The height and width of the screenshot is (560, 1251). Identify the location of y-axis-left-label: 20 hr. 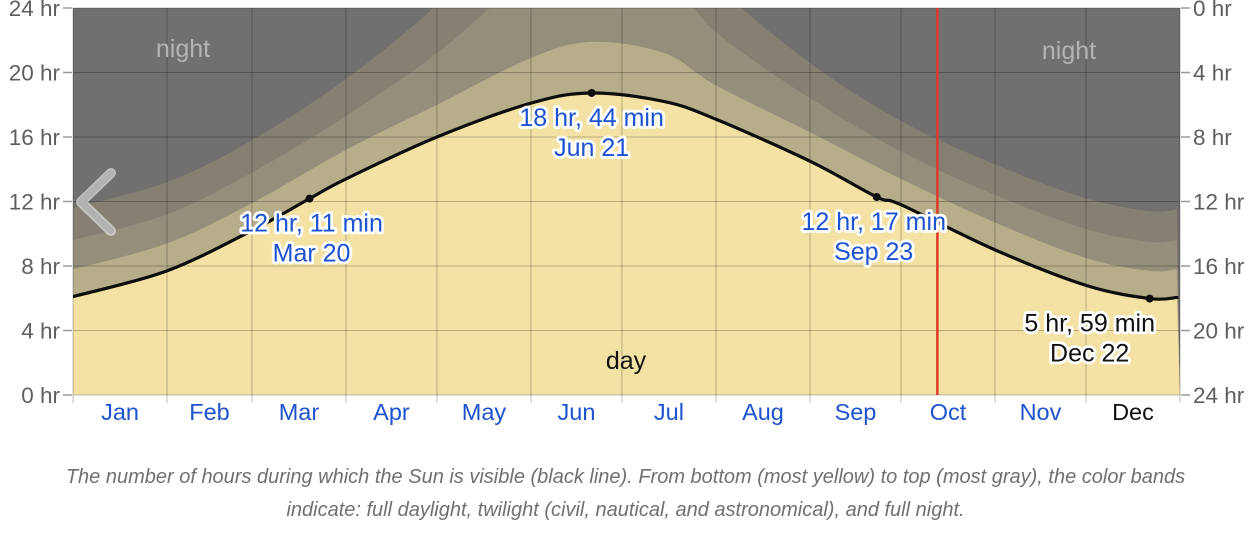
(35, 73).